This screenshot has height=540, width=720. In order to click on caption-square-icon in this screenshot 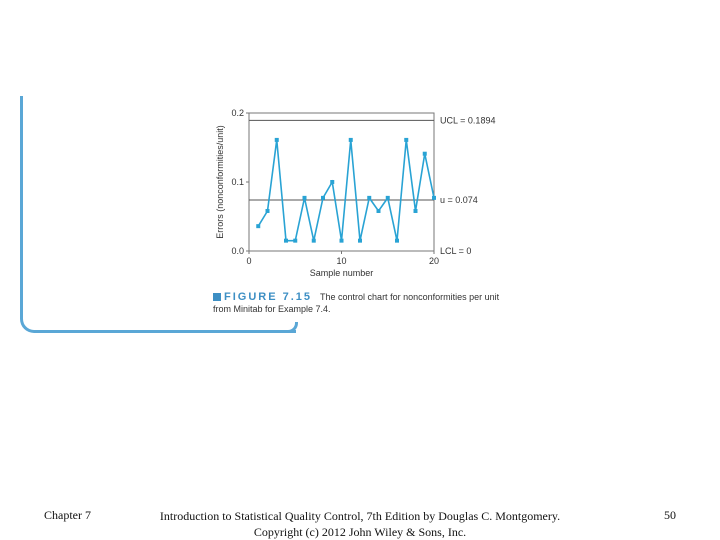, I will do `click(217, 297)`.